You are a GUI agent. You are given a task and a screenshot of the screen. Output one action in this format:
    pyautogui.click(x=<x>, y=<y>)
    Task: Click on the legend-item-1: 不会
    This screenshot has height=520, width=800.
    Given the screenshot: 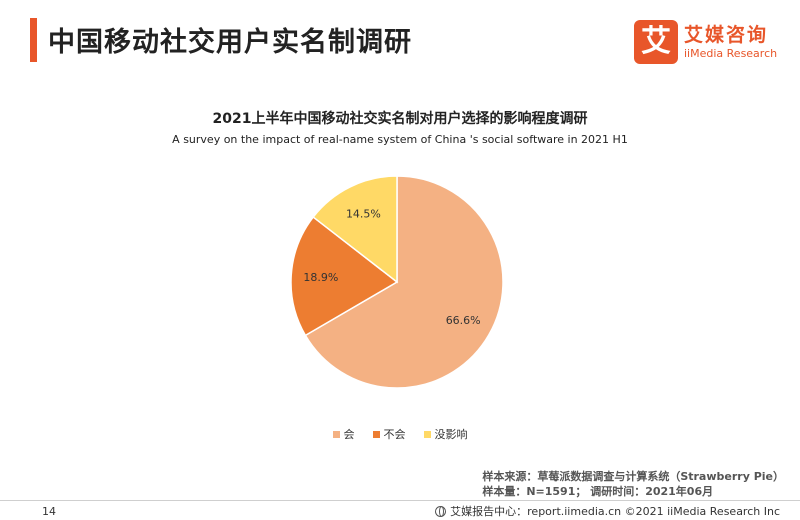 What is the action you would take?
    pyautogui.click(x=389, y=434)
    